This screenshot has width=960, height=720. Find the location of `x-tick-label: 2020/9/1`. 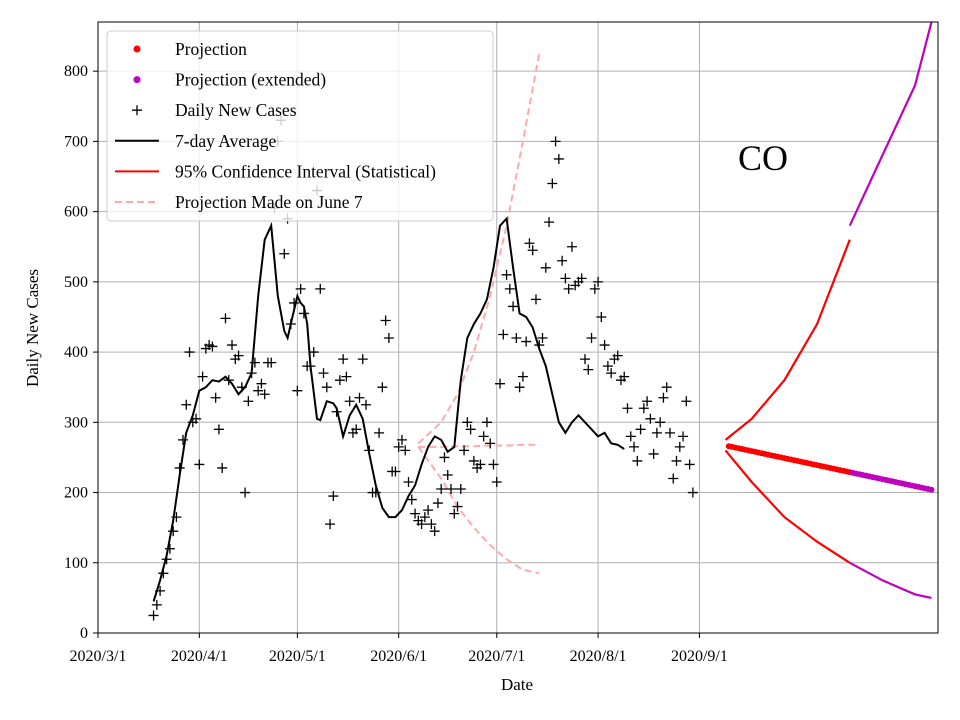

x-tick-label: 2020/9/1 is located at coordinates (699, 656).